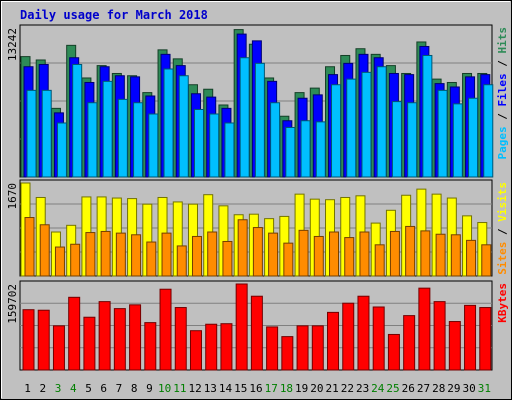 Image resolution: width=512 pixels, height=400 pixels. Describe the element at coordinates (240, 388) in the screenshot. I see `x-tick-label: 15` at that location.